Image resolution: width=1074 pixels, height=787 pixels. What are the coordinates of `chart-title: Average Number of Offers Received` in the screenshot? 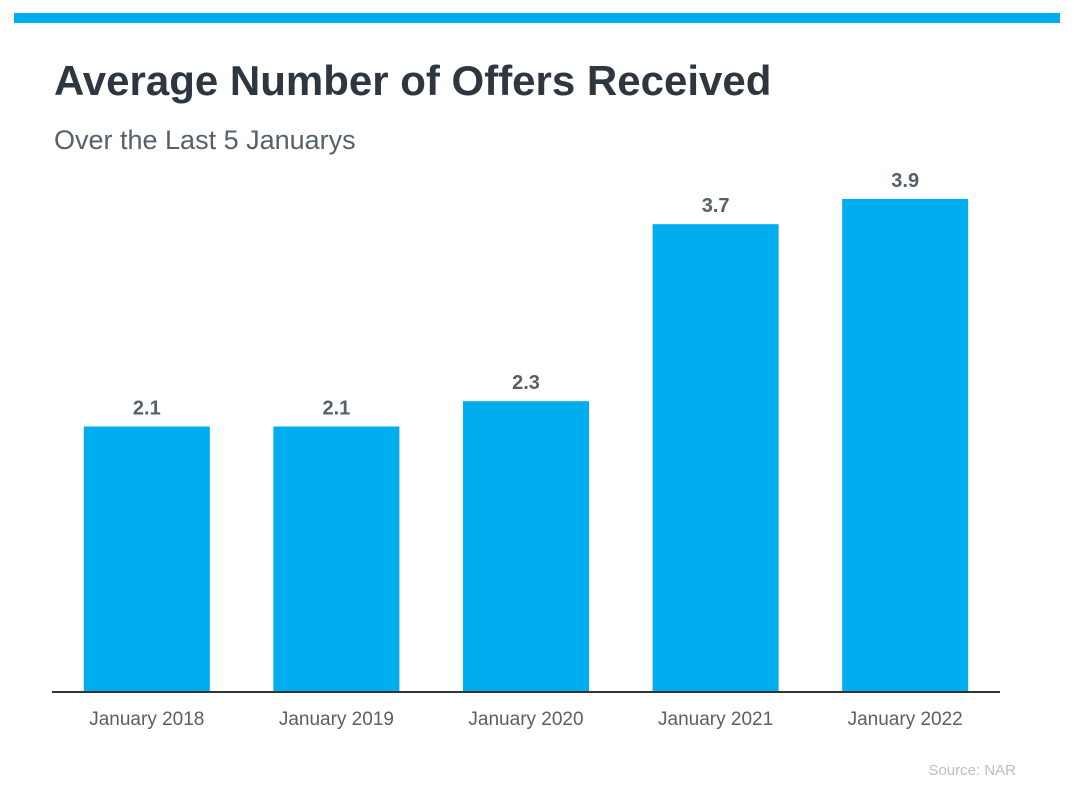 It's located at (413, 80).